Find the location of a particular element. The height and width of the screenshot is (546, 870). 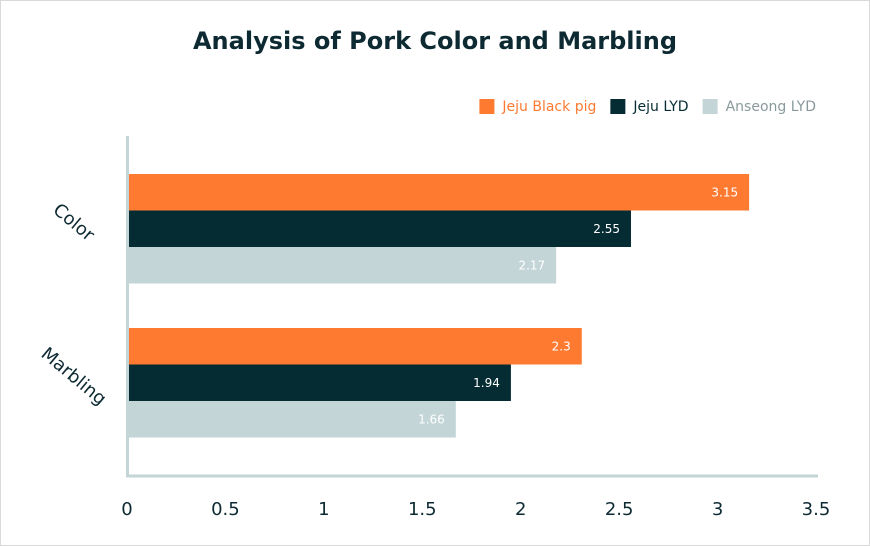

legend-label: Jeju Black pig is located at coordinates (548, 107).